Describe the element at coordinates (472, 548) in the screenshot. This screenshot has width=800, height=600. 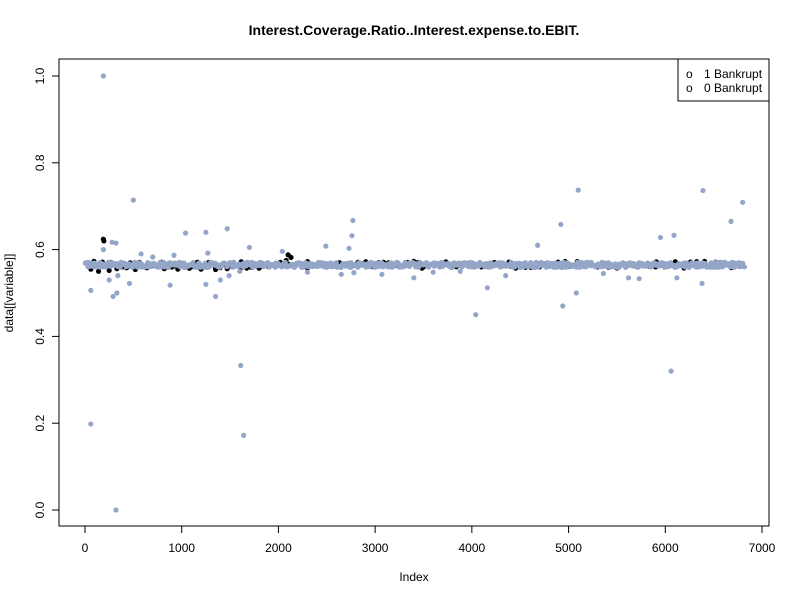
I see `x-tick-label: 4000` at that location.